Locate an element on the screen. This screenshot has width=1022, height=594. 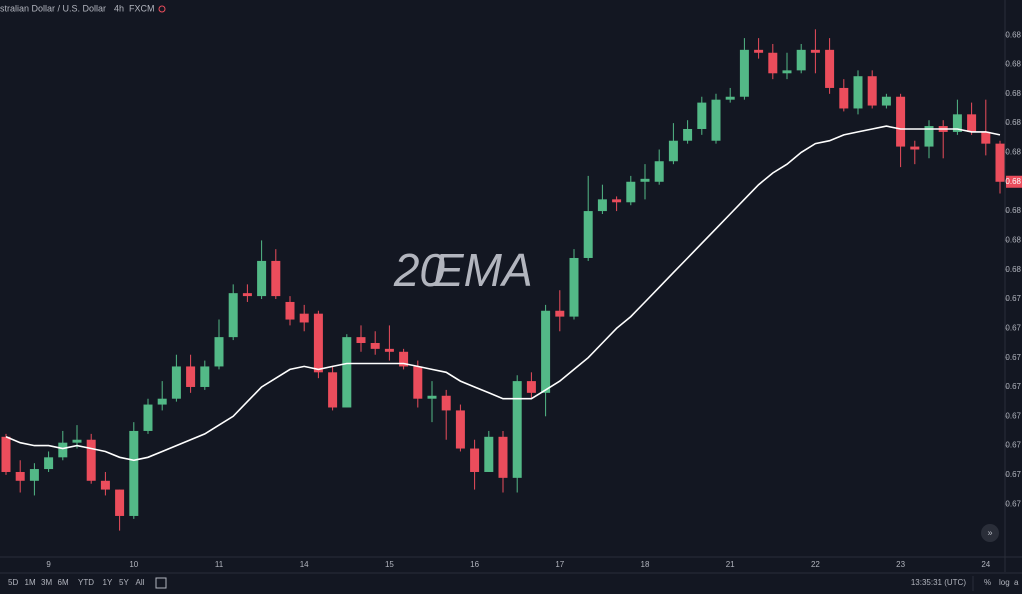
status-icon is located at coordinates (162, 9).